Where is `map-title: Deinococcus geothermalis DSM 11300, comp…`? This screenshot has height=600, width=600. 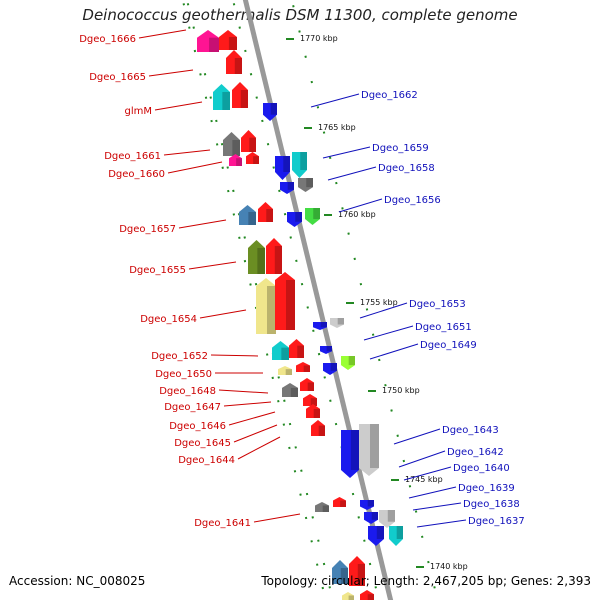 map-title: Deinococcus geothermalis DSM 11300, comp… is located at coordinates (300, 15).